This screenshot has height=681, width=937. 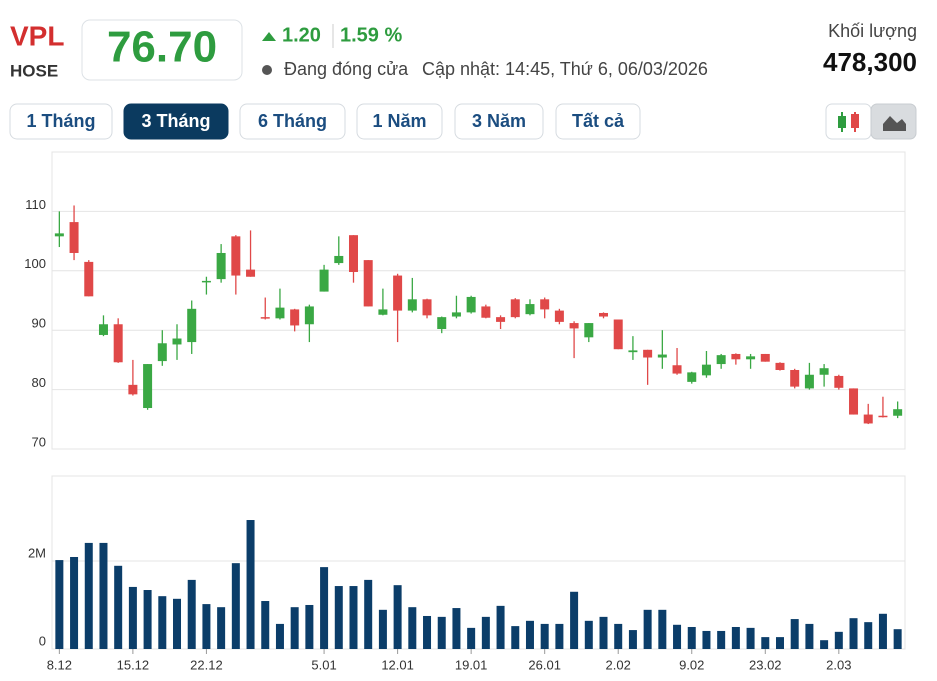 What do you see at coordinates (691, 664) in the screenshot?
I see `x-tick-label: 9.02` at bounding box center [691, 664].